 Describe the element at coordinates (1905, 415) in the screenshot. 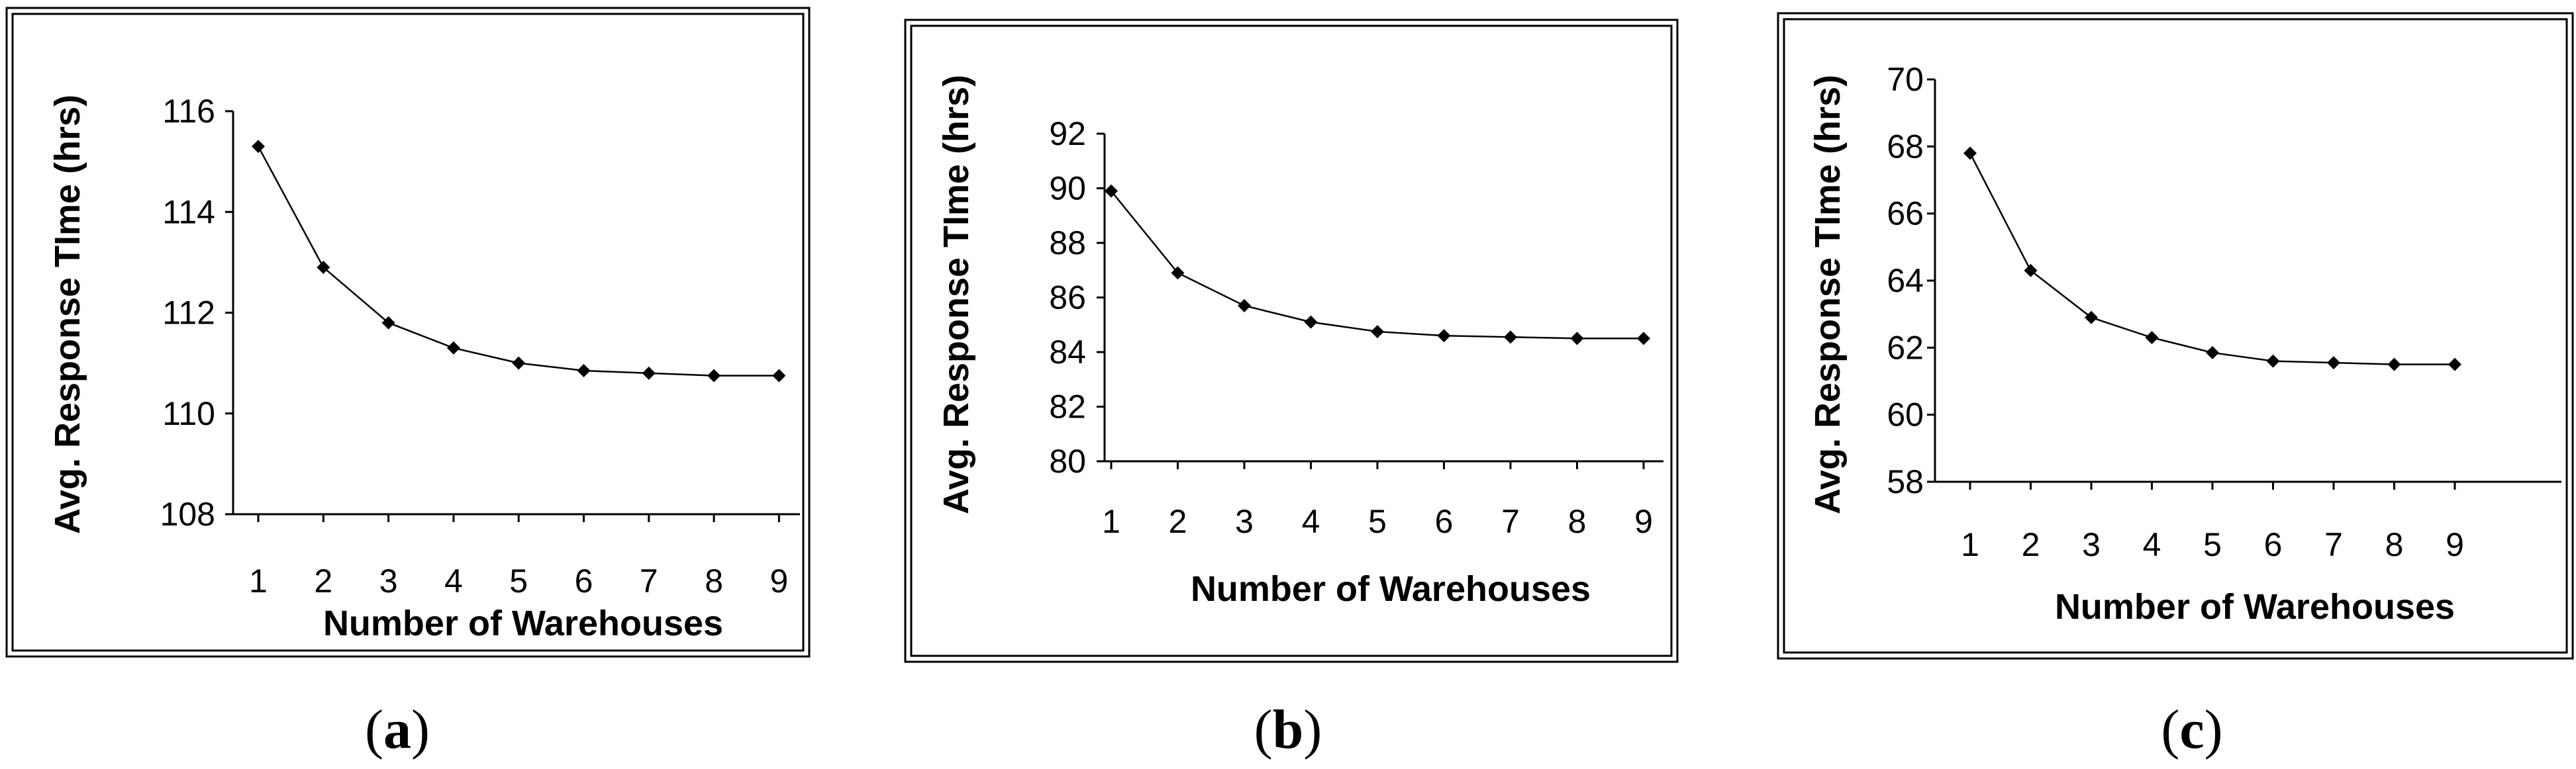

I see `y-tick-label: 60` at that location.